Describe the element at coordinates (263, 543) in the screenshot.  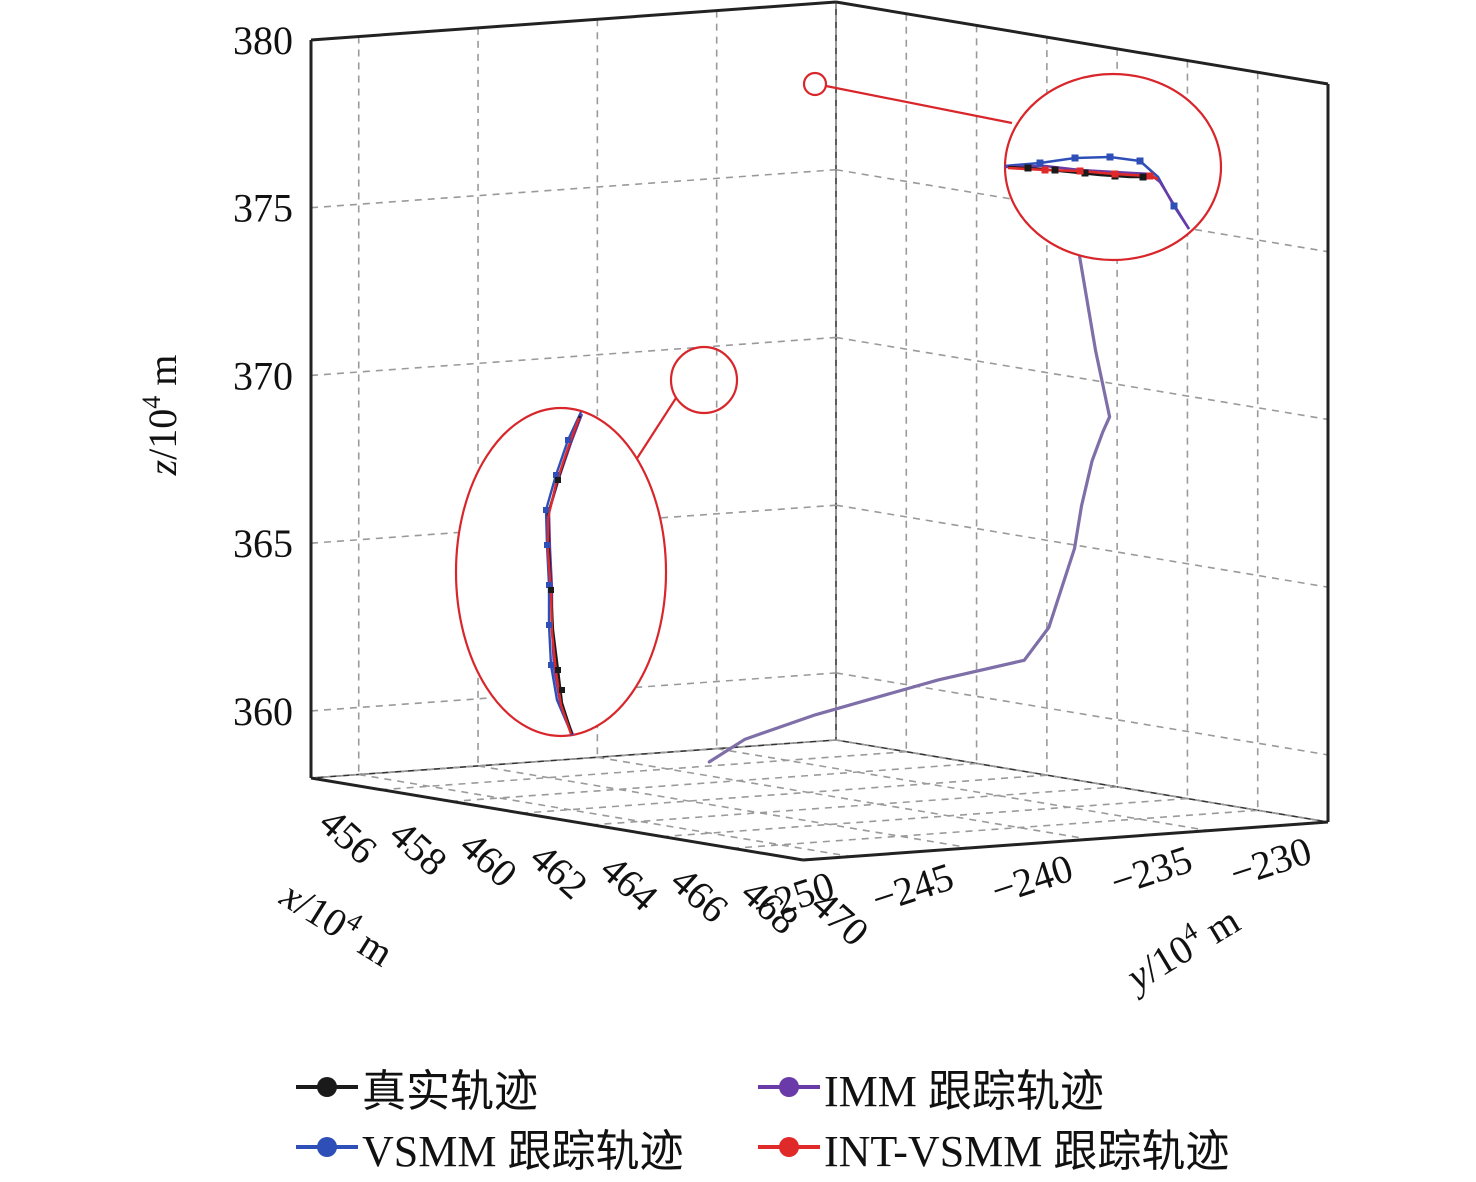
I see `tick-label-z: 365` at that location.